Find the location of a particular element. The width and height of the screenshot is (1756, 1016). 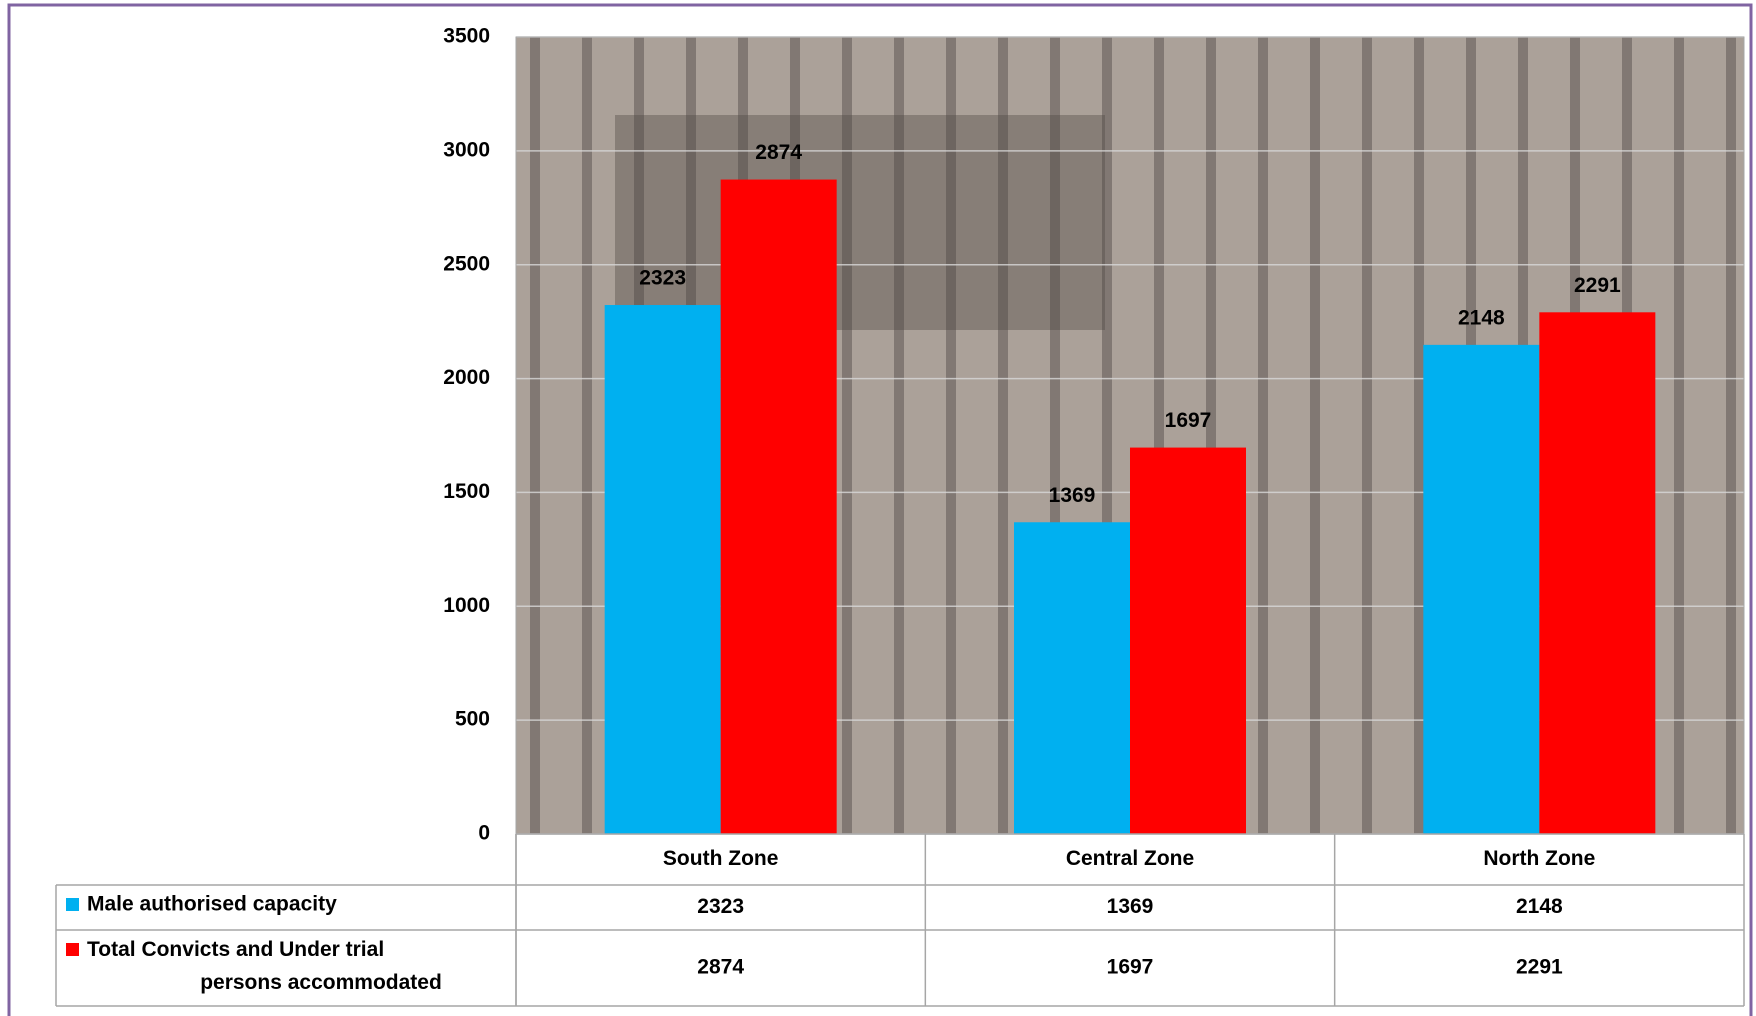

data-label: 2148 is located at coordinates (1481, 317).